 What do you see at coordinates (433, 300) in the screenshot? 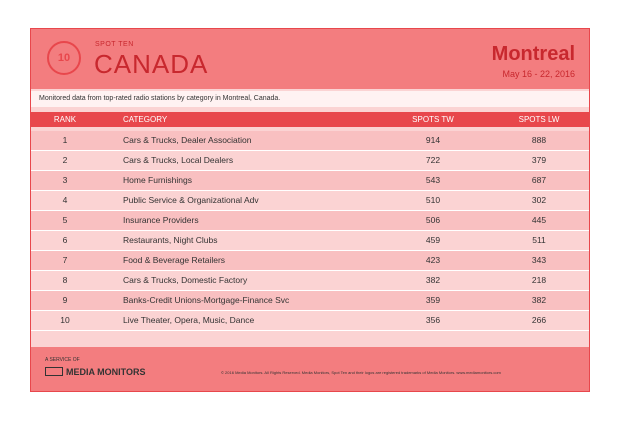
I see `spots-tw: 359` at bounding box center [433, 300].